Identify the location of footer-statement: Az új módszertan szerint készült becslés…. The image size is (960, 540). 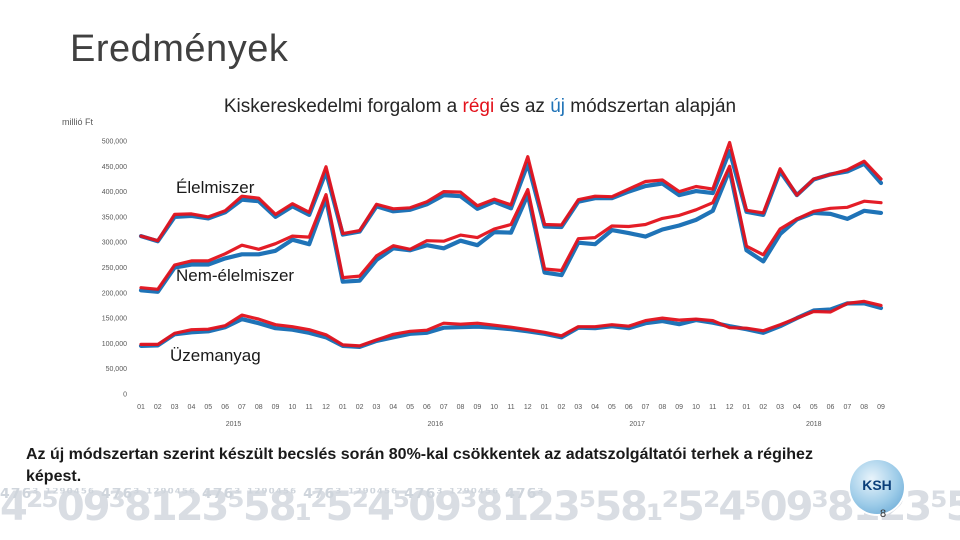
(419, 465).